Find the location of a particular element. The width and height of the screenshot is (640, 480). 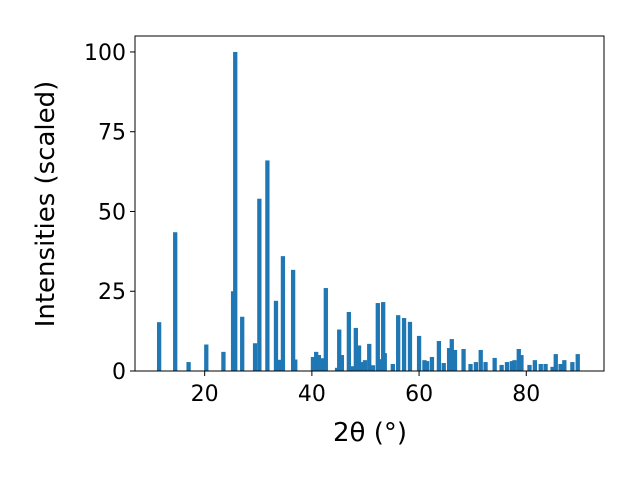

x-tick-label: 40 is located at coordinates (312, 394).